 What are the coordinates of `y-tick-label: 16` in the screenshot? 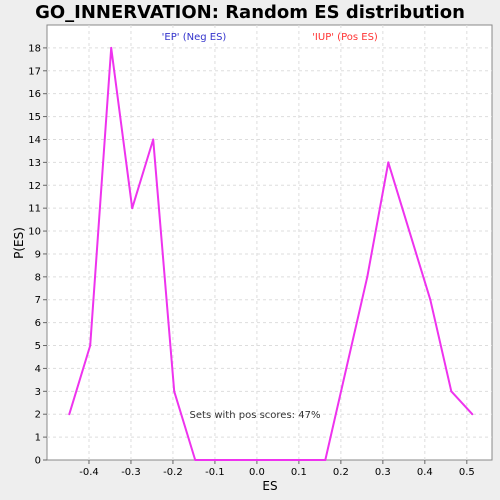 It's located at (34, 94).